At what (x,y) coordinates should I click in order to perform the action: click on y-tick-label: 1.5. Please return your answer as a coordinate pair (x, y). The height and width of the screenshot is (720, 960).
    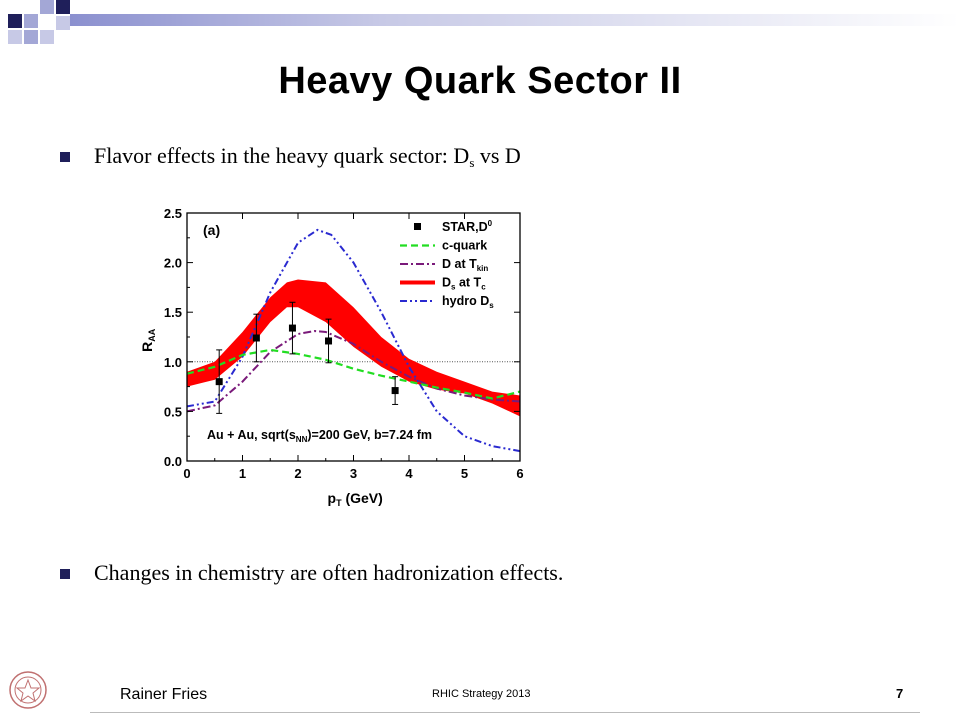
    Looking at the image, I should click on (173, 312).